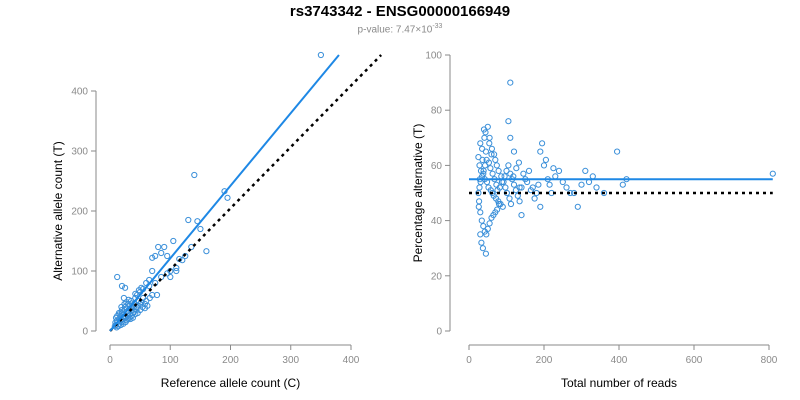 Image resolution: width=800 pixels, height=400 pixels. Describe the element at coordinates (437, 276) in the screenshot. I see `y-tick-label: 20` at that location.